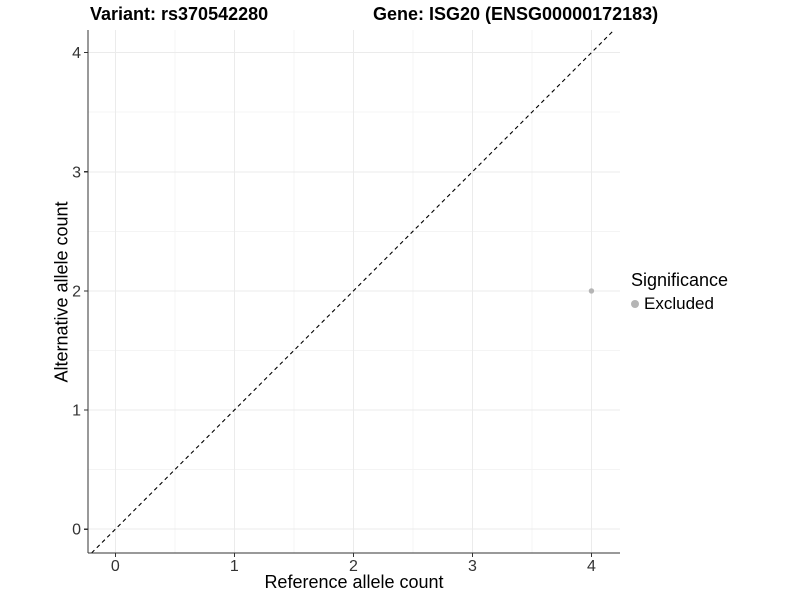 This screenshot has height=600, width=800. Describe the element at coordinates (76, 411) in the screenshot. I see `y-tick-label: 1` at that location.